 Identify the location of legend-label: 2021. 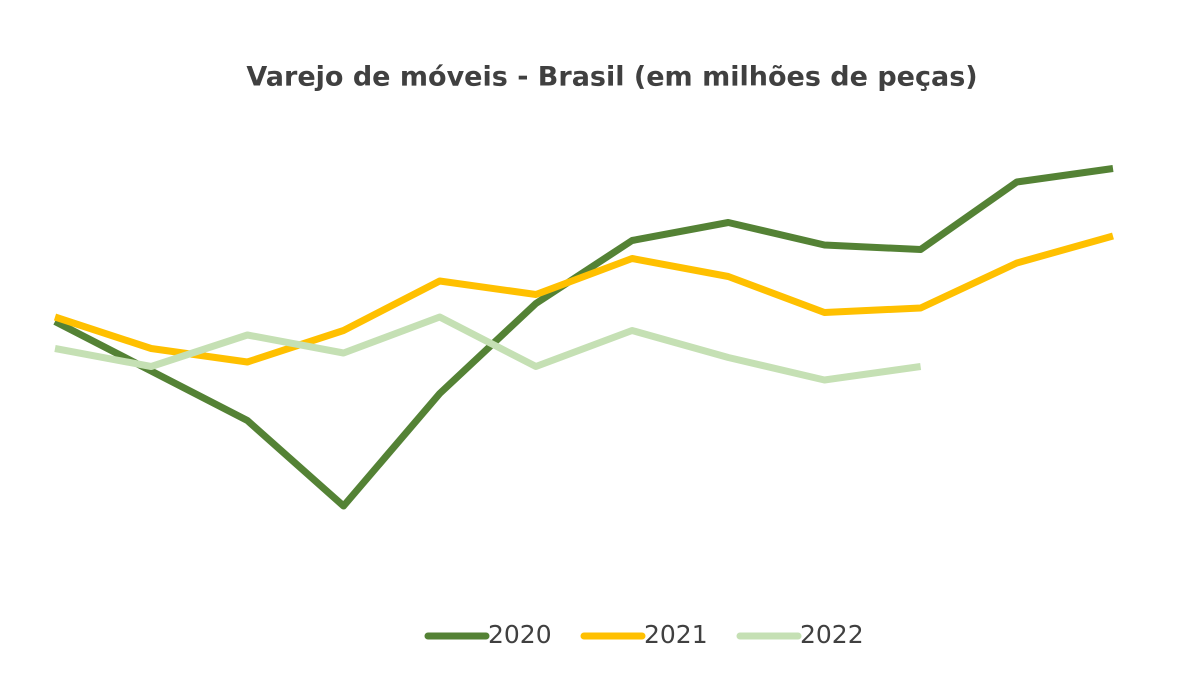
(676, 634).